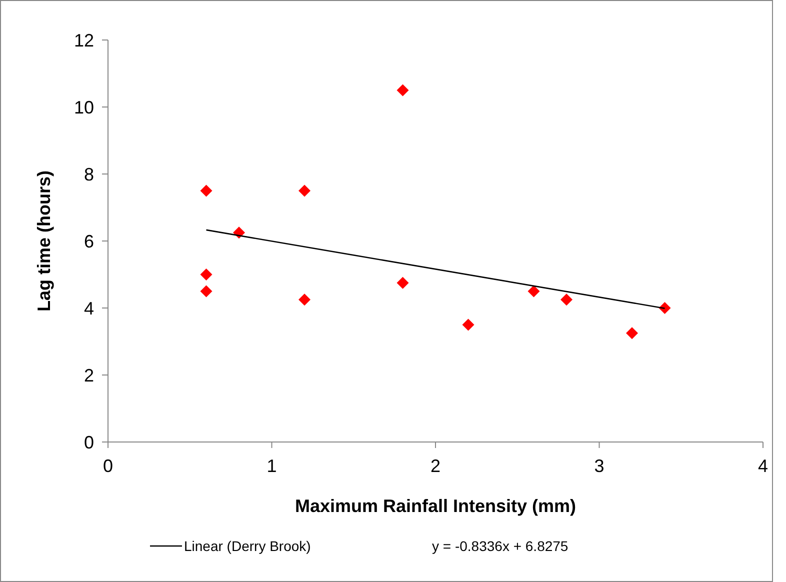 The width and height of the screenshot is (786, 582). I want to click on y-tick-label: 2, so click(89, 375).